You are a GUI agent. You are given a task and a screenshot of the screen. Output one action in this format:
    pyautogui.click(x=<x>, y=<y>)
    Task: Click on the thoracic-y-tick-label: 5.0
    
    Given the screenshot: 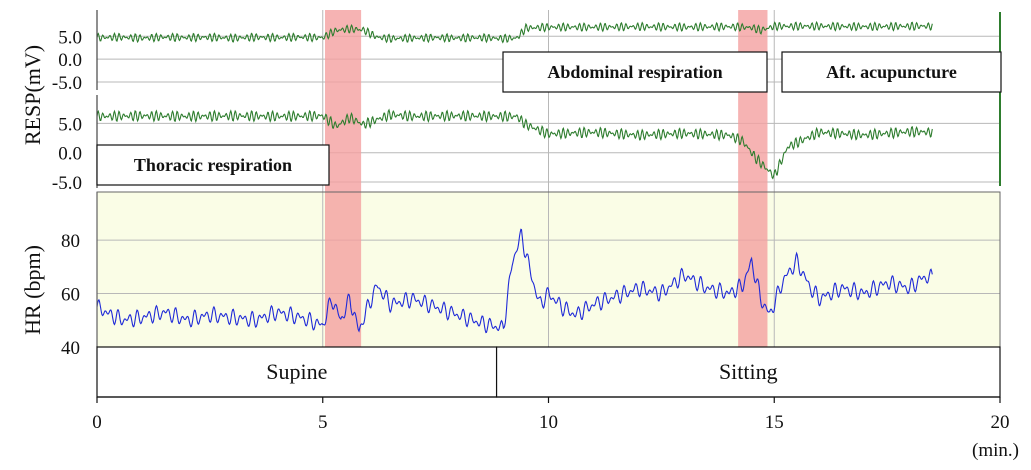 What is the action you would take?
    pyautogui.click(x=70, y=124)
    